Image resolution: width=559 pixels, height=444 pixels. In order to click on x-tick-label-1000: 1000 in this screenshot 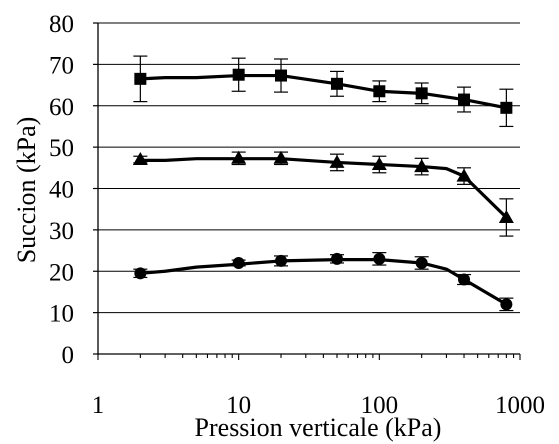, I will do `click(520, 405)`.